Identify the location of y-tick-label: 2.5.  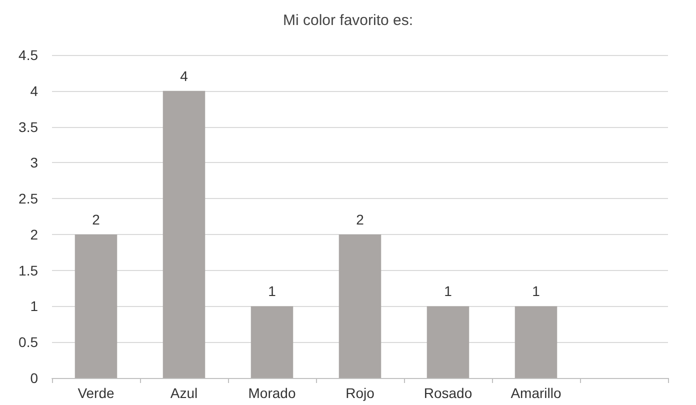
(28, 198).